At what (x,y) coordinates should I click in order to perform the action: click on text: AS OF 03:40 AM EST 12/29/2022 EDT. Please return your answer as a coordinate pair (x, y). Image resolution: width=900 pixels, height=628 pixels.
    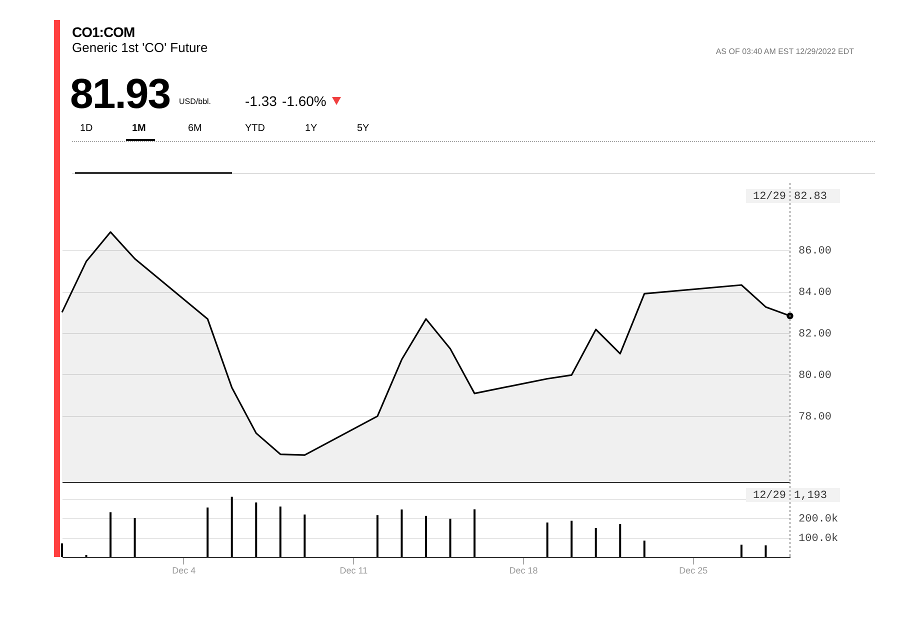
    Looking at the image, I should click on (785, 51).